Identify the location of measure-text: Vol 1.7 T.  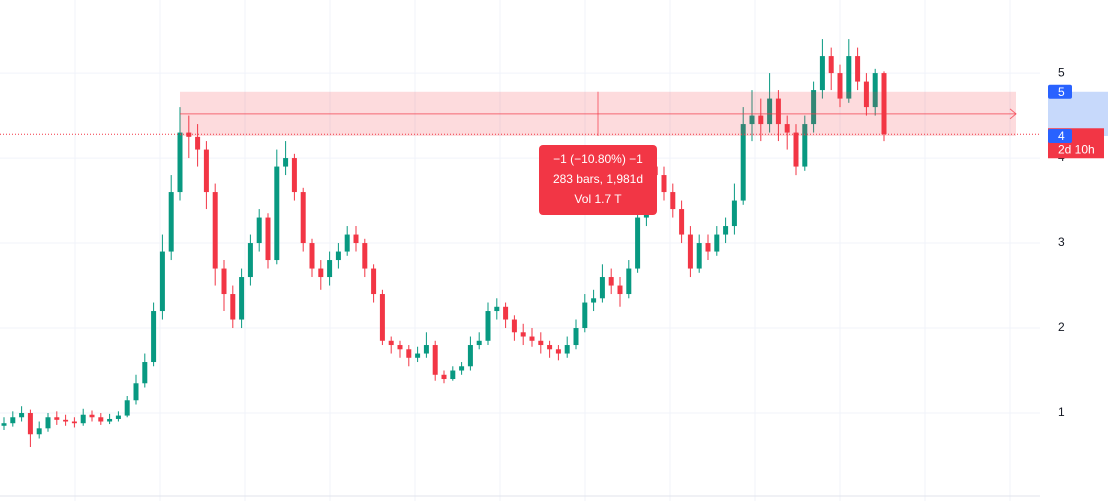
(598, 199).